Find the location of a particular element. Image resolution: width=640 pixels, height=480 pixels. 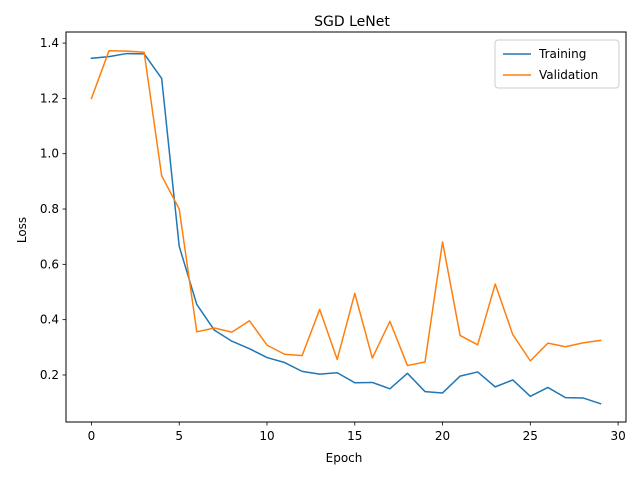

legend-label-validation: Validation is located at coordinates (568, 75).